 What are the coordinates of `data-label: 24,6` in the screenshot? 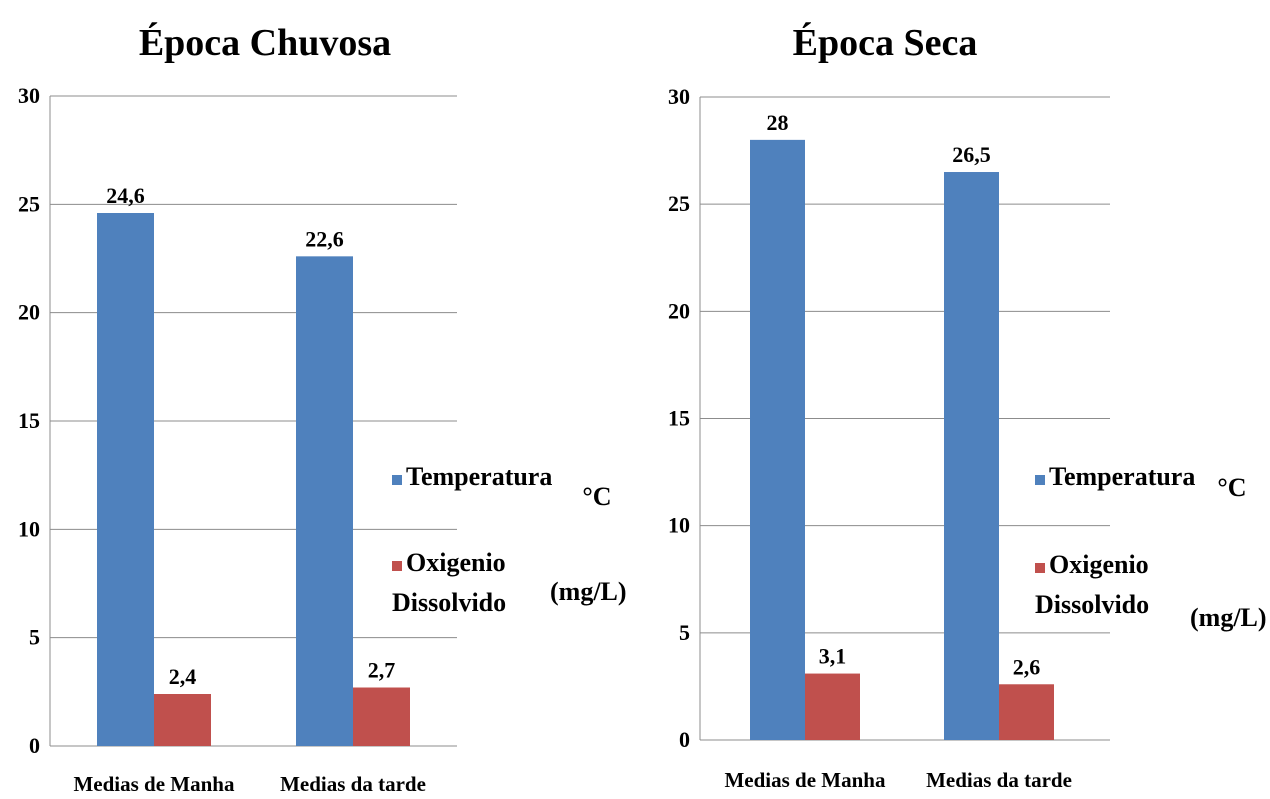 It's located at (125, 195).